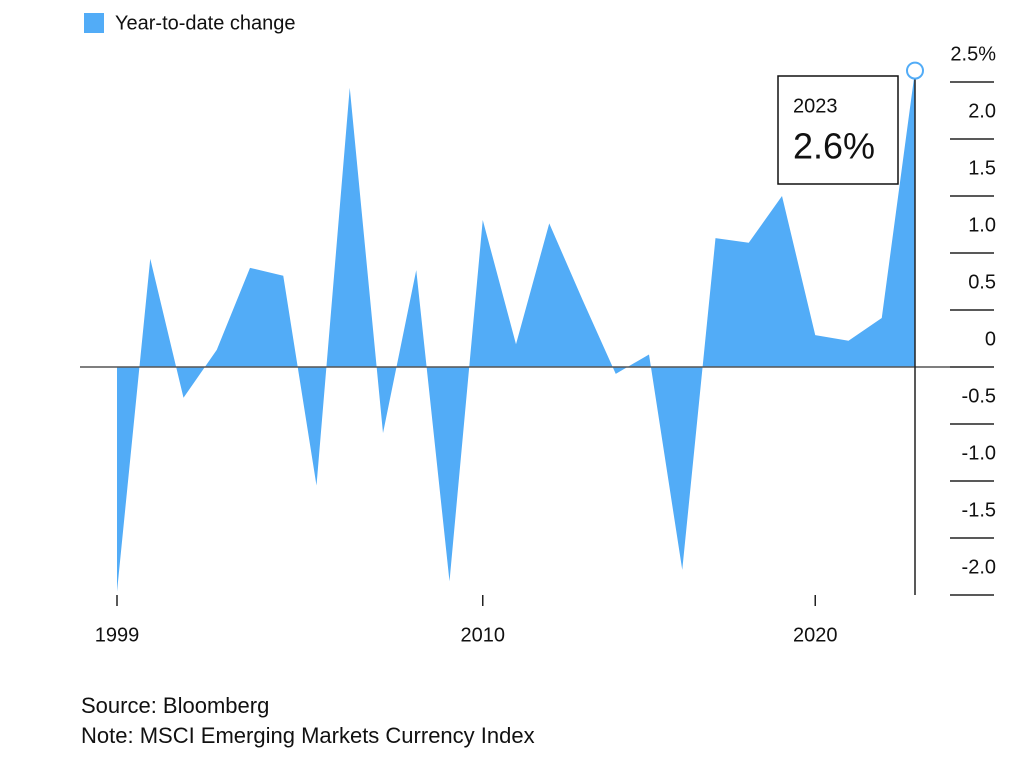  Describe the element at coordinates (973, 54) in the screenshot. I see `y-tick-label: 2.5%` at that location.